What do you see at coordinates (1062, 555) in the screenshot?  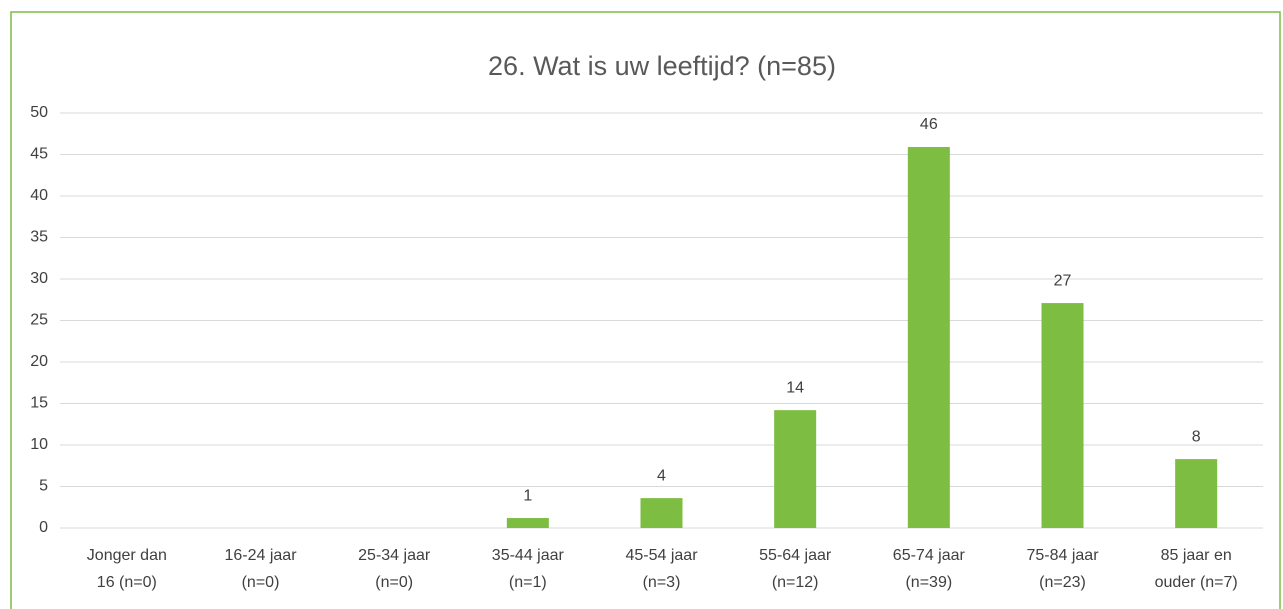 I see `x-tick-label: 75-84 jaar` at bounding box center [1062, 555].